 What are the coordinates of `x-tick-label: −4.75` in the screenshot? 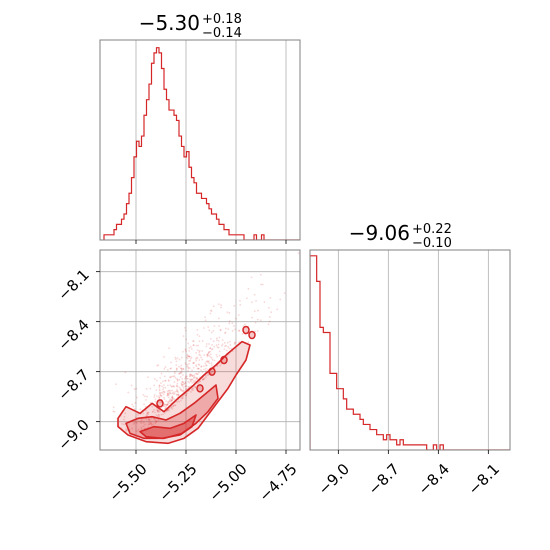 It's located at (278, 482).